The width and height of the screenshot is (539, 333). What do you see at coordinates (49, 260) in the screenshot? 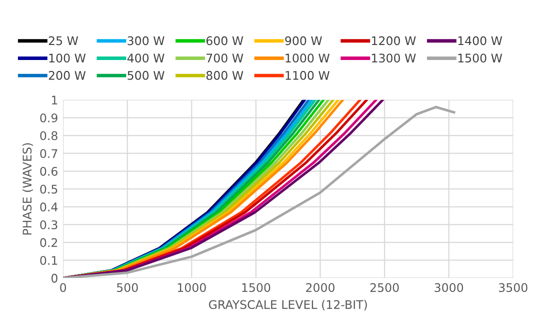
I see `y-tick-label: 0.1` at bounding box center [49, 260].